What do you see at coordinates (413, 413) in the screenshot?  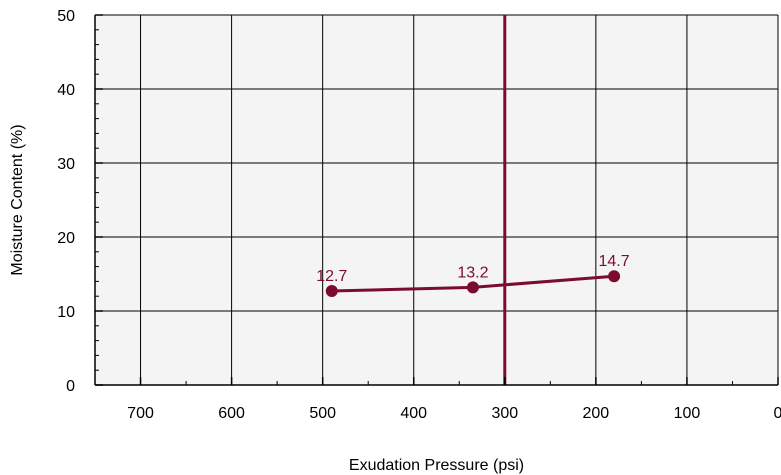 I see `x-tick-label: 400` at bounding box center [413, 413].